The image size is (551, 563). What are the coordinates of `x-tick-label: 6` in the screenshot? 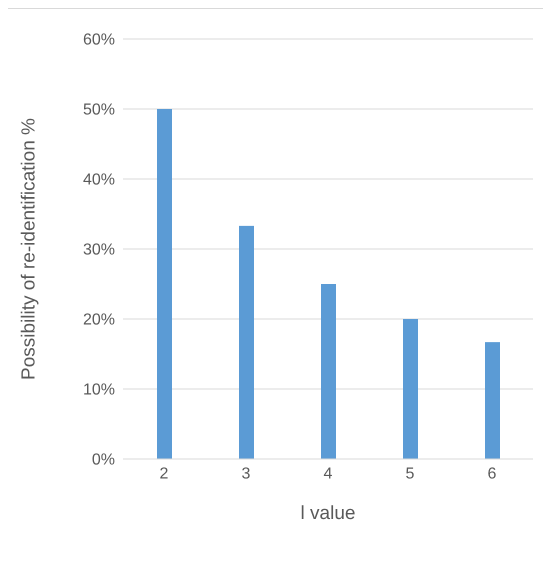 It's located at (492, 473).